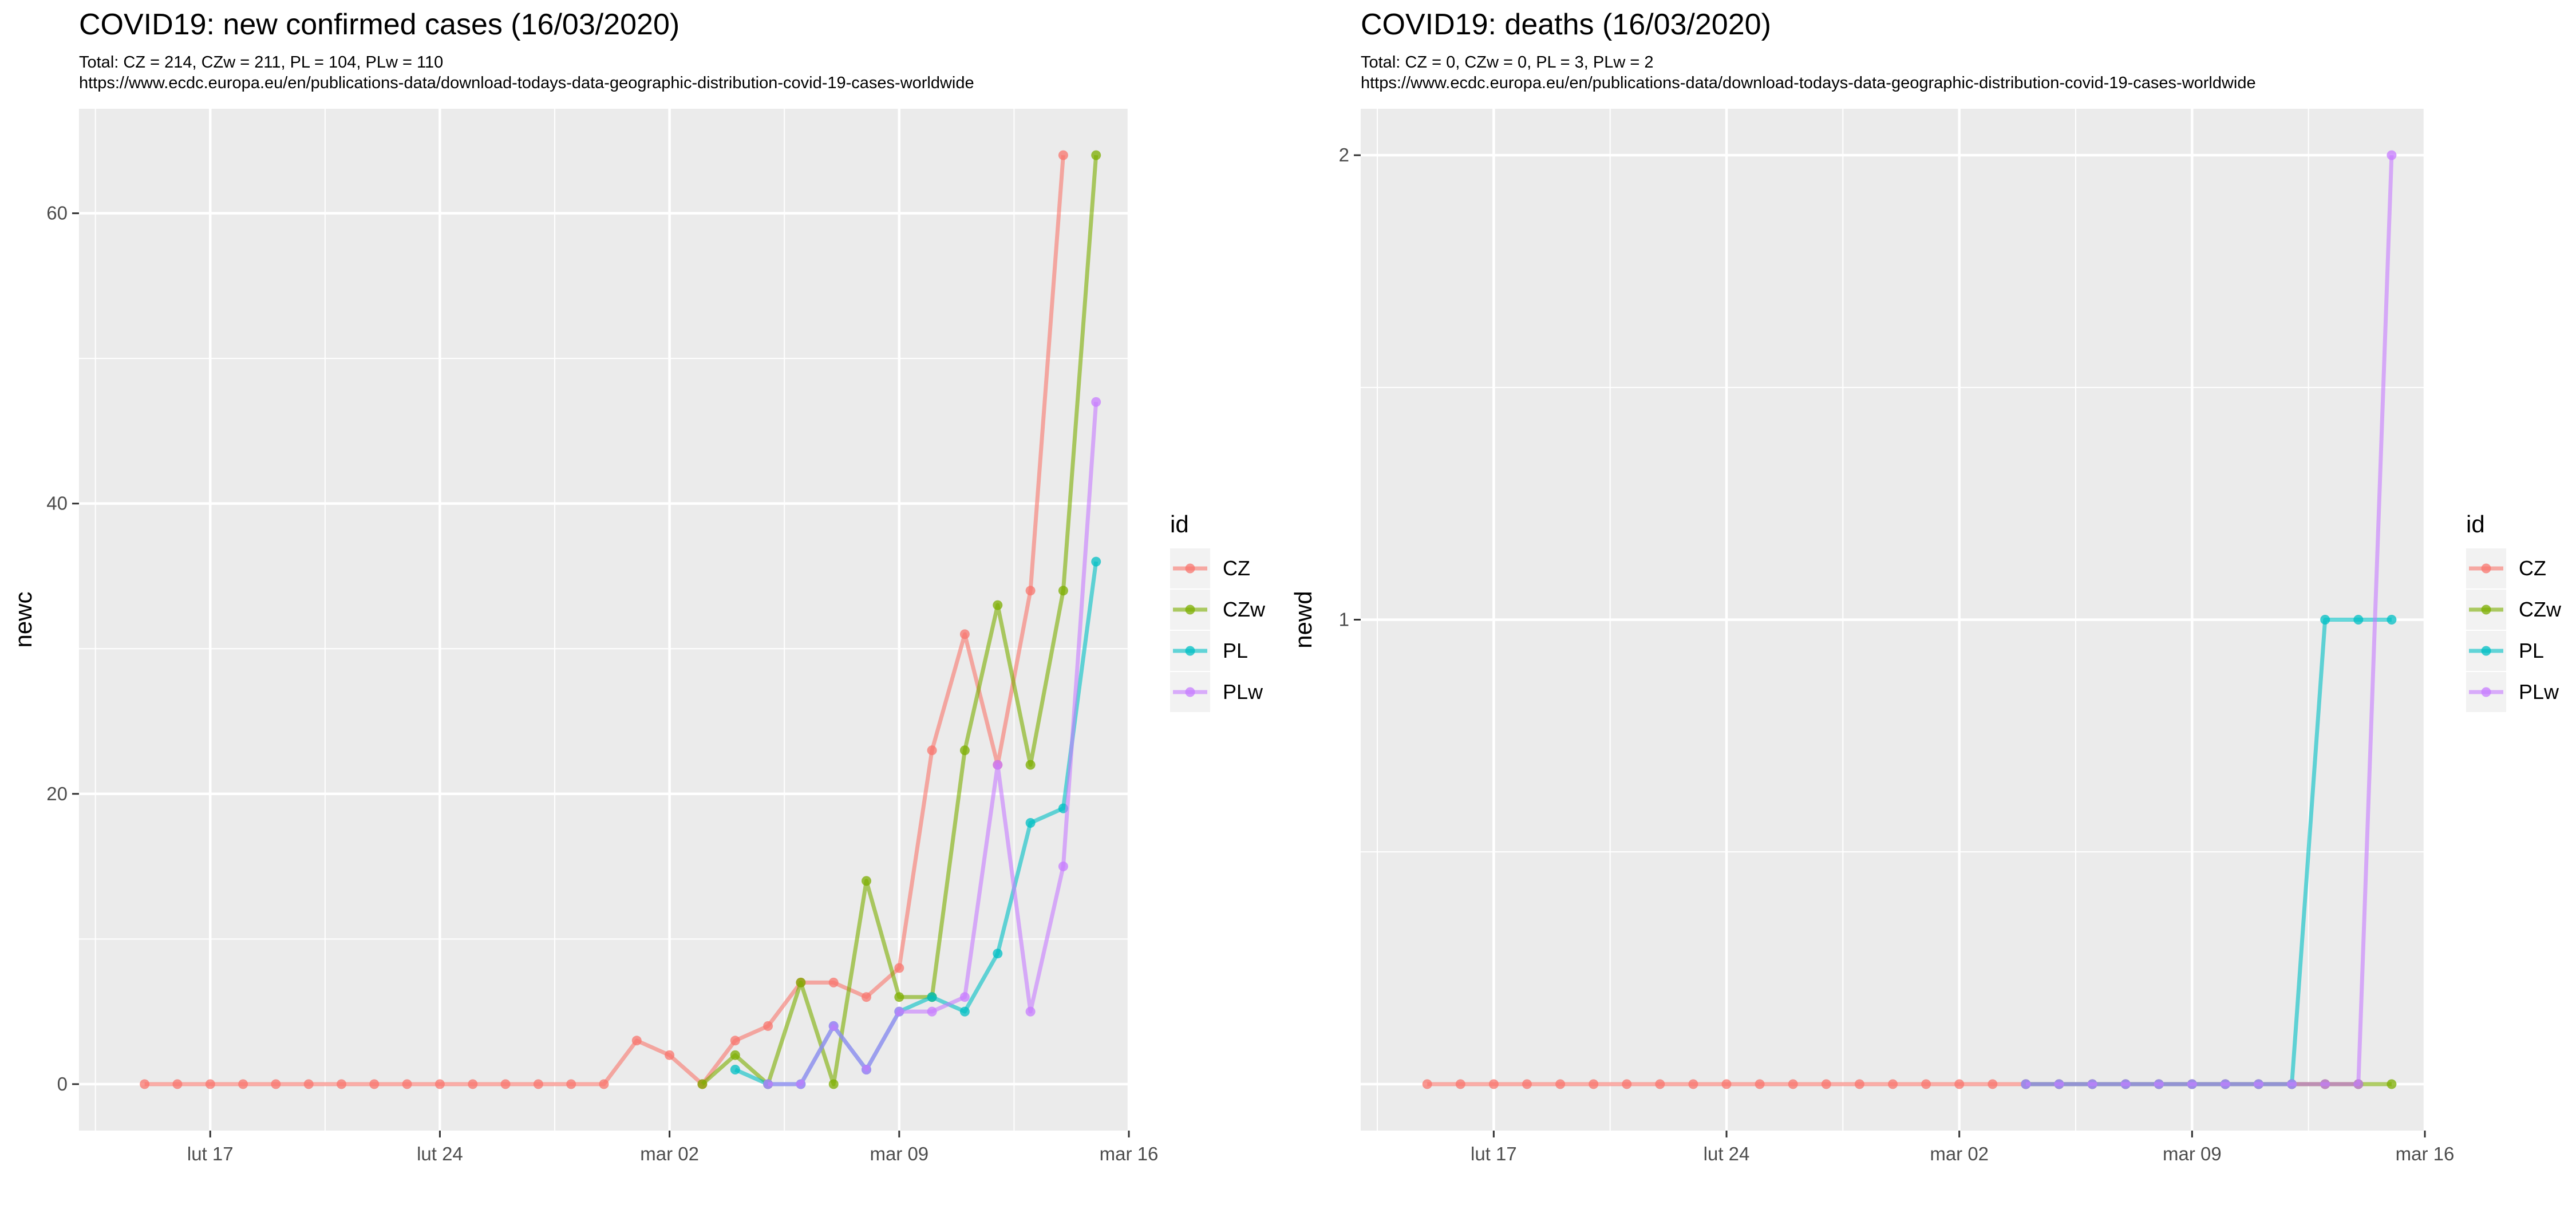 The height and width of the screenshot is (1205, 2576). What do you see at coordinates (2514, 611) in the screenshot?
I see `legend: id CZ CZw PL PLw` at bounding box center [2514, 611].